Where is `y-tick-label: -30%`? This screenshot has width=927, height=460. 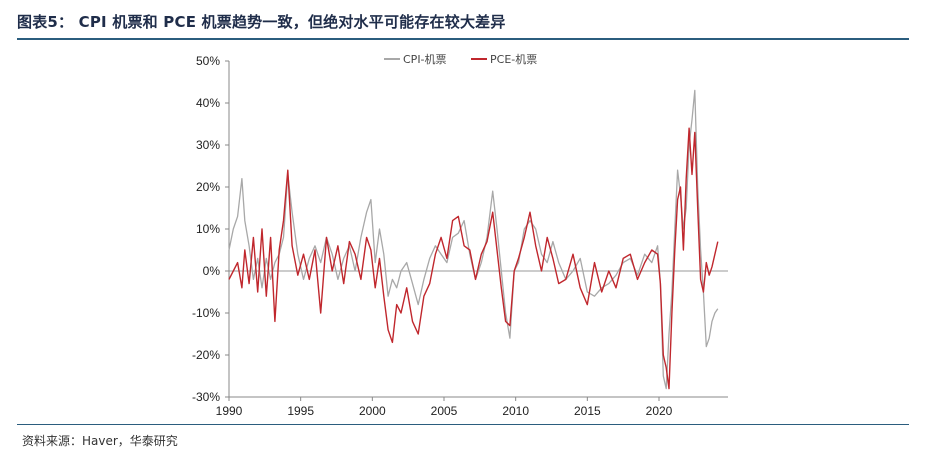 y-tick-label: -30% is located at coordinates (206, 397).